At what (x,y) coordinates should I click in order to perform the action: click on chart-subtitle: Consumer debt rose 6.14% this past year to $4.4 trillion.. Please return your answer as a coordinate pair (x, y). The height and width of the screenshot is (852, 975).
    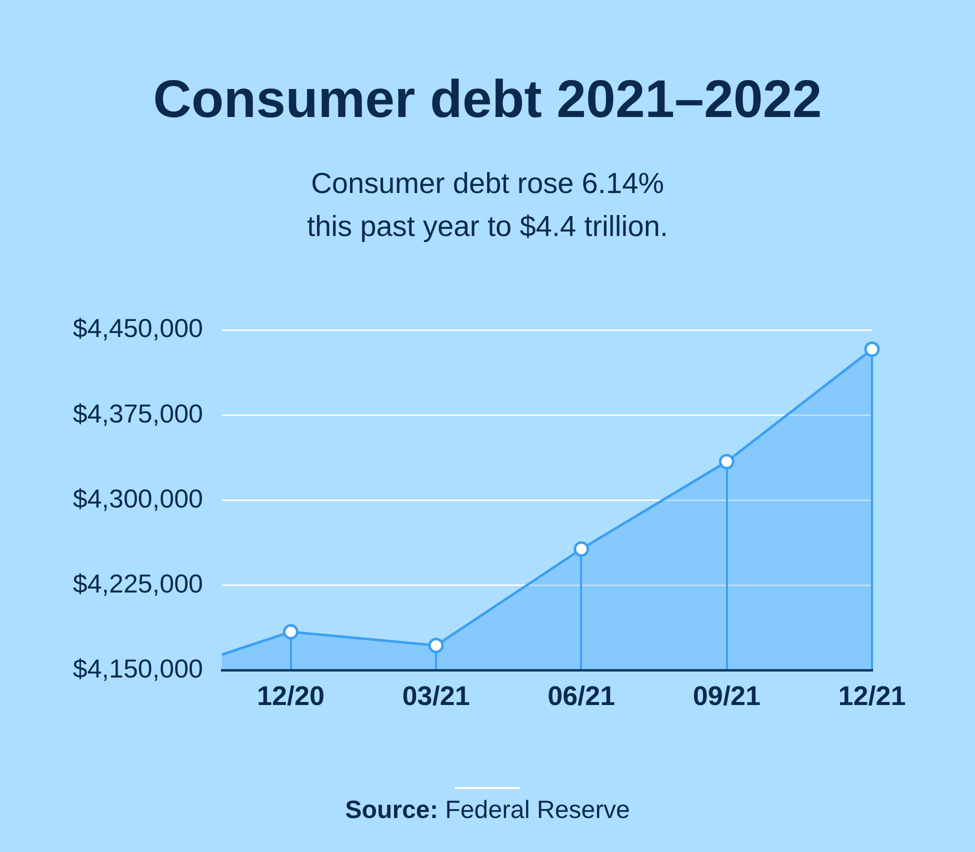
    Looking at the image, I should click on (488, 206).